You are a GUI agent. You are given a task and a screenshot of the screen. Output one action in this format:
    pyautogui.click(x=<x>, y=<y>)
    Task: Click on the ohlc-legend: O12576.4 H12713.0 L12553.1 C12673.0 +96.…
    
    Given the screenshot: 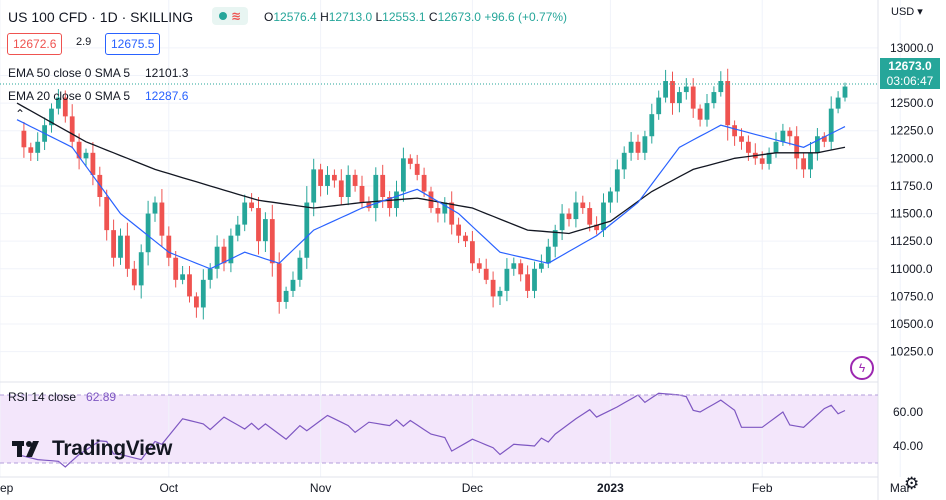 What is the action you would take?
    pyautogui.click(x=416, y=17)
    